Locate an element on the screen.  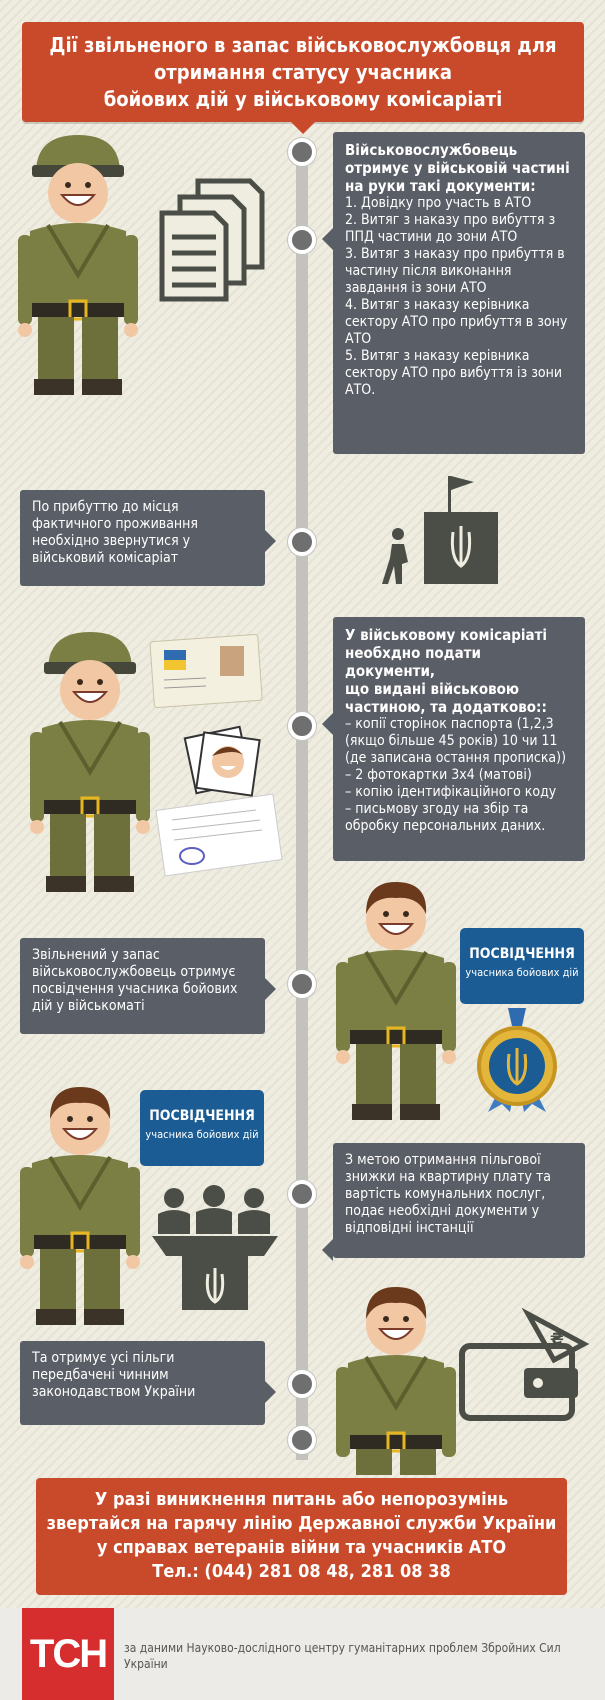
consent-form-icon is located at coordinates (219, 835).